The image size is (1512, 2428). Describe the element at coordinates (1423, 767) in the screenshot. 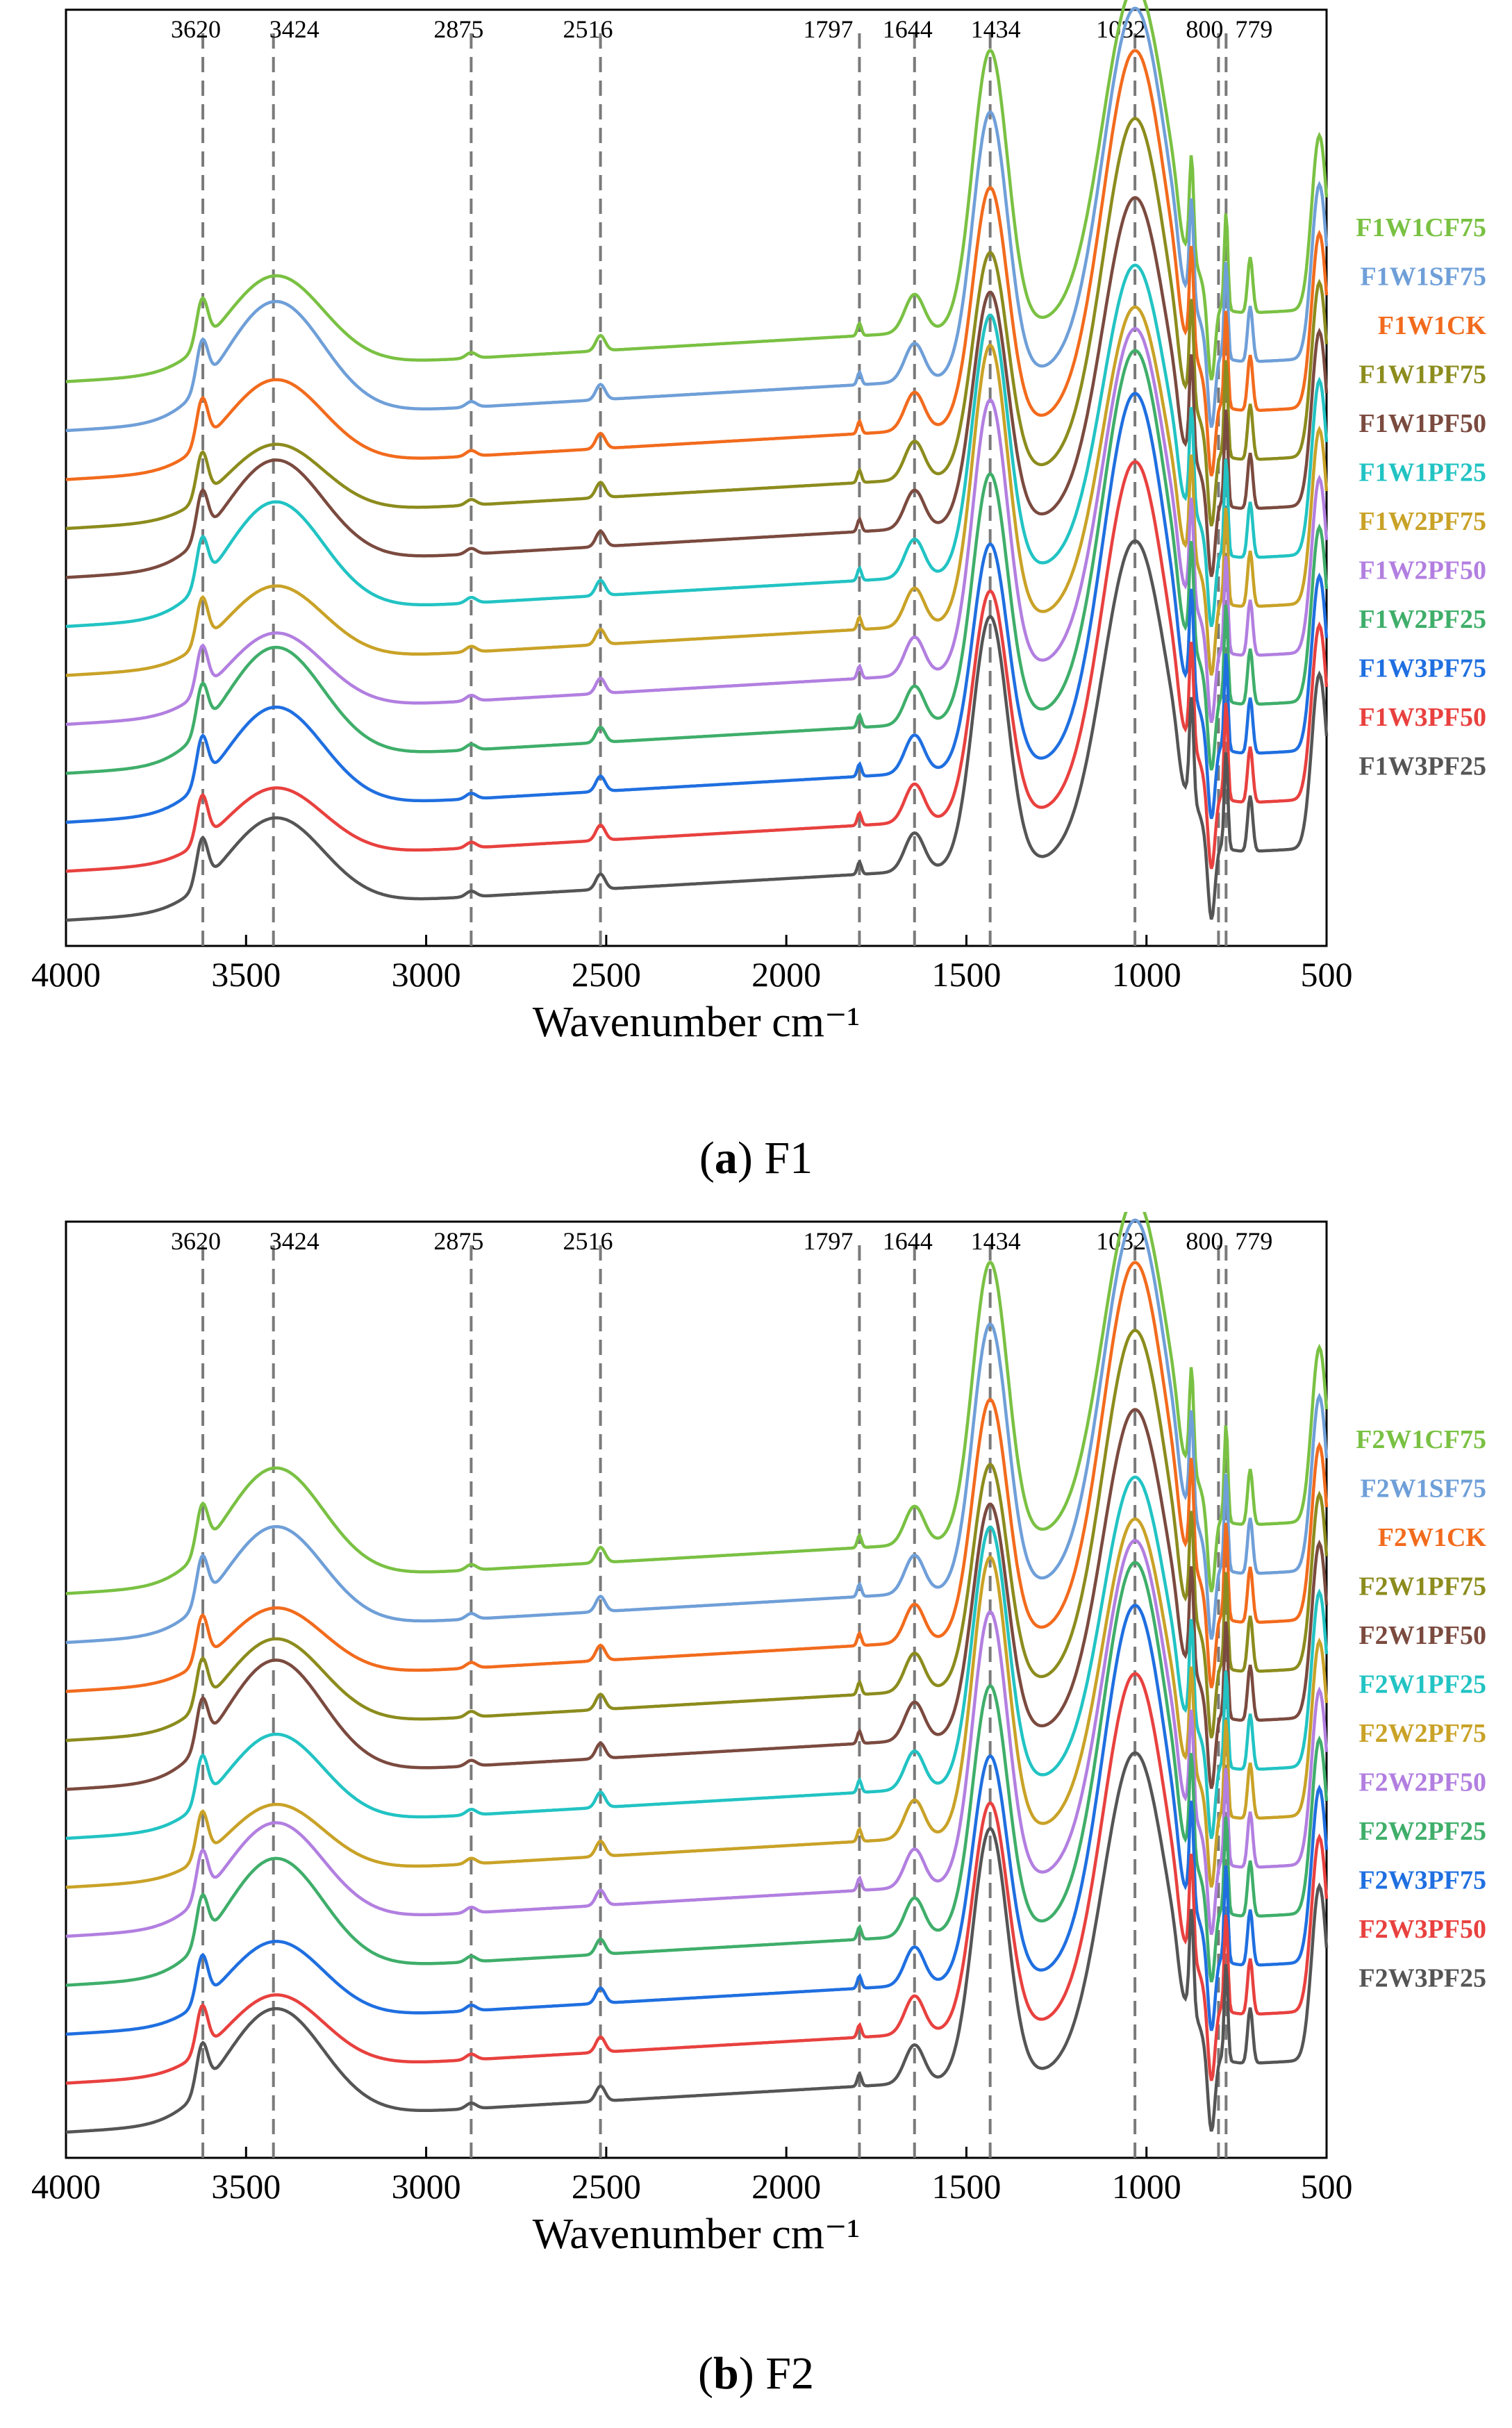

I see `legend-F1W3PF25: F1W3PF25` at that location.